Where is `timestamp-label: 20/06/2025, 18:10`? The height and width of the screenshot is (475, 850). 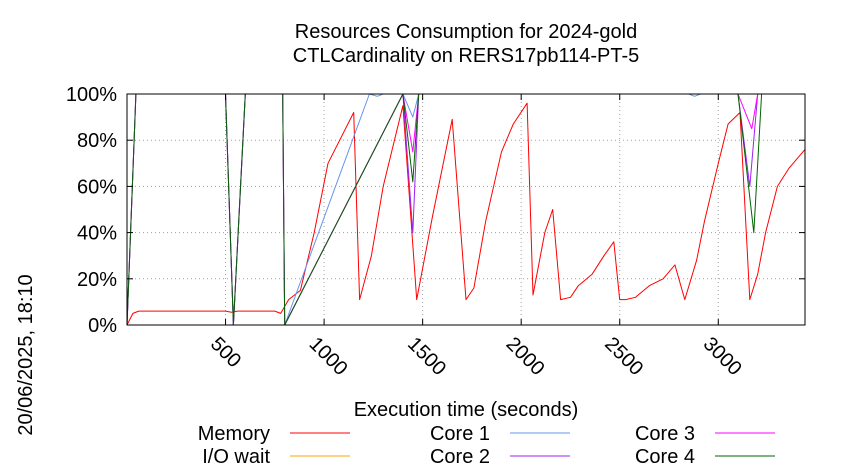 timestamp-label: 20/06/2025, 18:10 is located at coordinates (26, 354).